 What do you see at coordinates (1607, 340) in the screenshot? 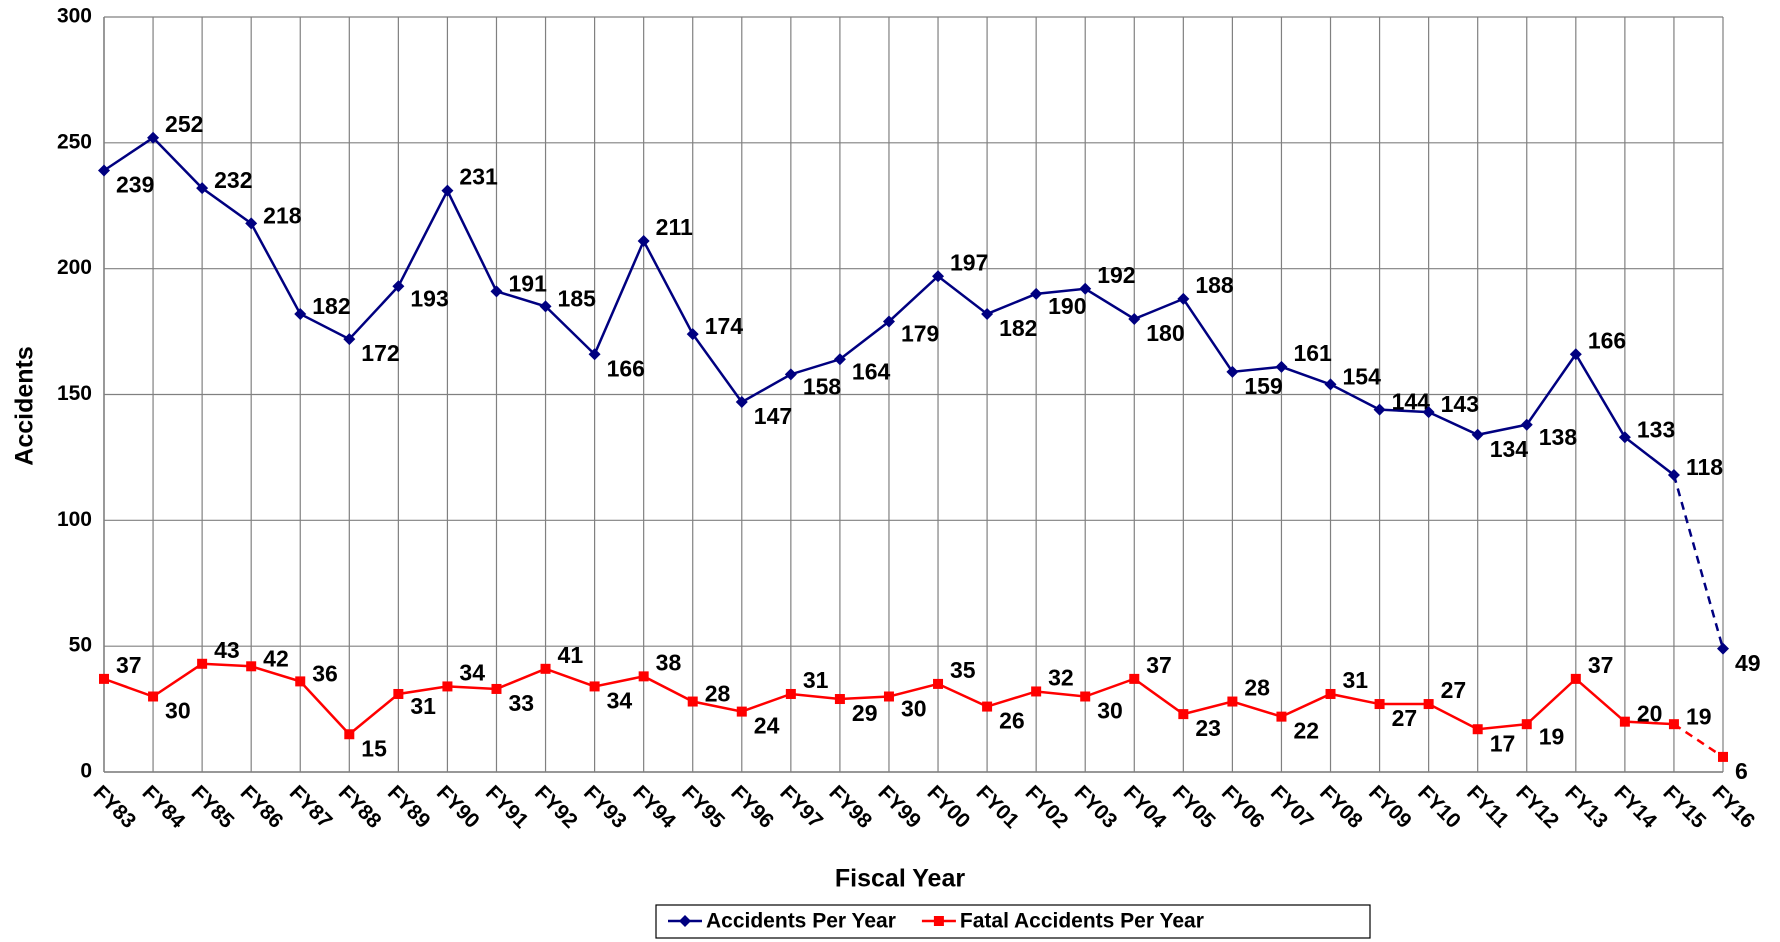
I see `data-label: 166` at bounding box center [1607, 340].